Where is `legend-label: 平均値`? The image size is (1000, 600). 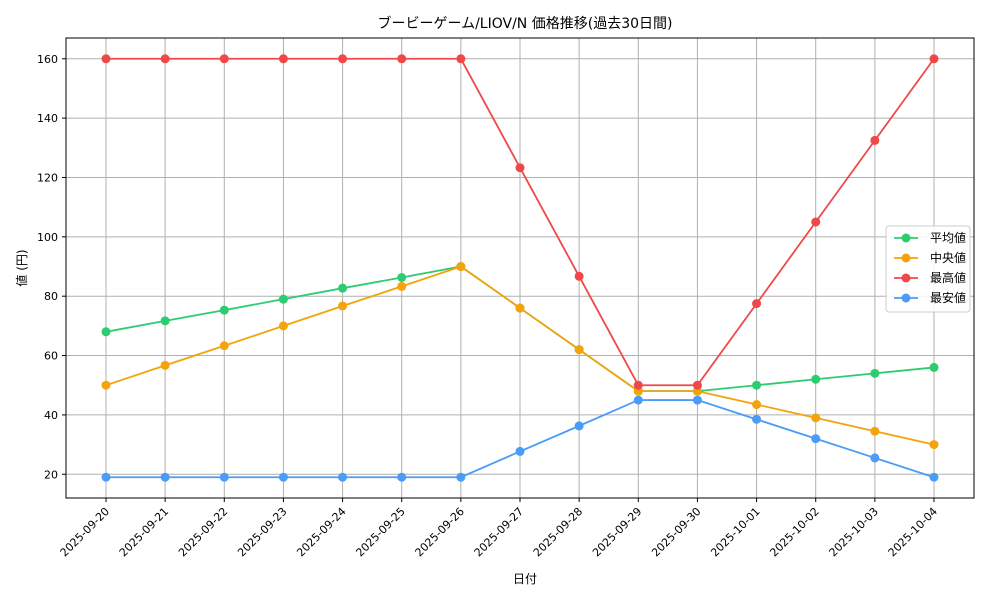
legend-label: 平均値 is located at coordinates (948, 237).